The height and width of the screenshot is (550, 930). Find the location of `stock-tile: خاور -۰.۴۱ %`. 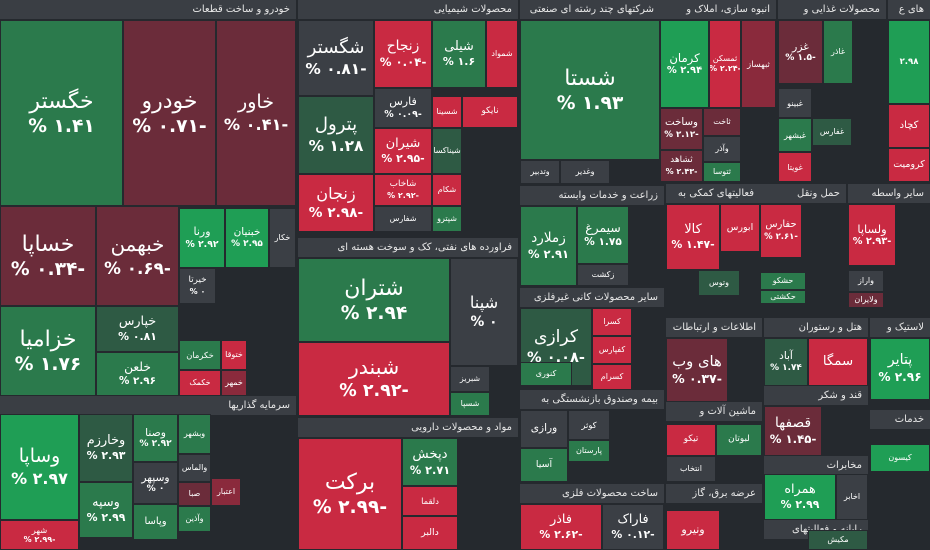

stock-tile: خاور -۰.۴۱ % is located at coordinates (256, 113).